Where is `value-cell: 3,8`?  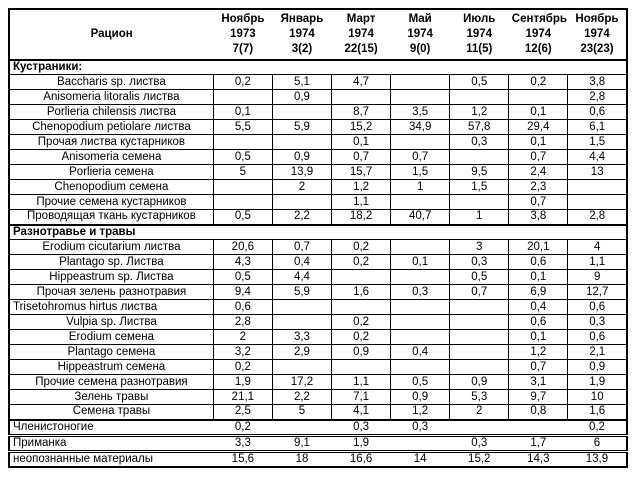 value-cell: 3,8 is located at coordinates (597, 82).